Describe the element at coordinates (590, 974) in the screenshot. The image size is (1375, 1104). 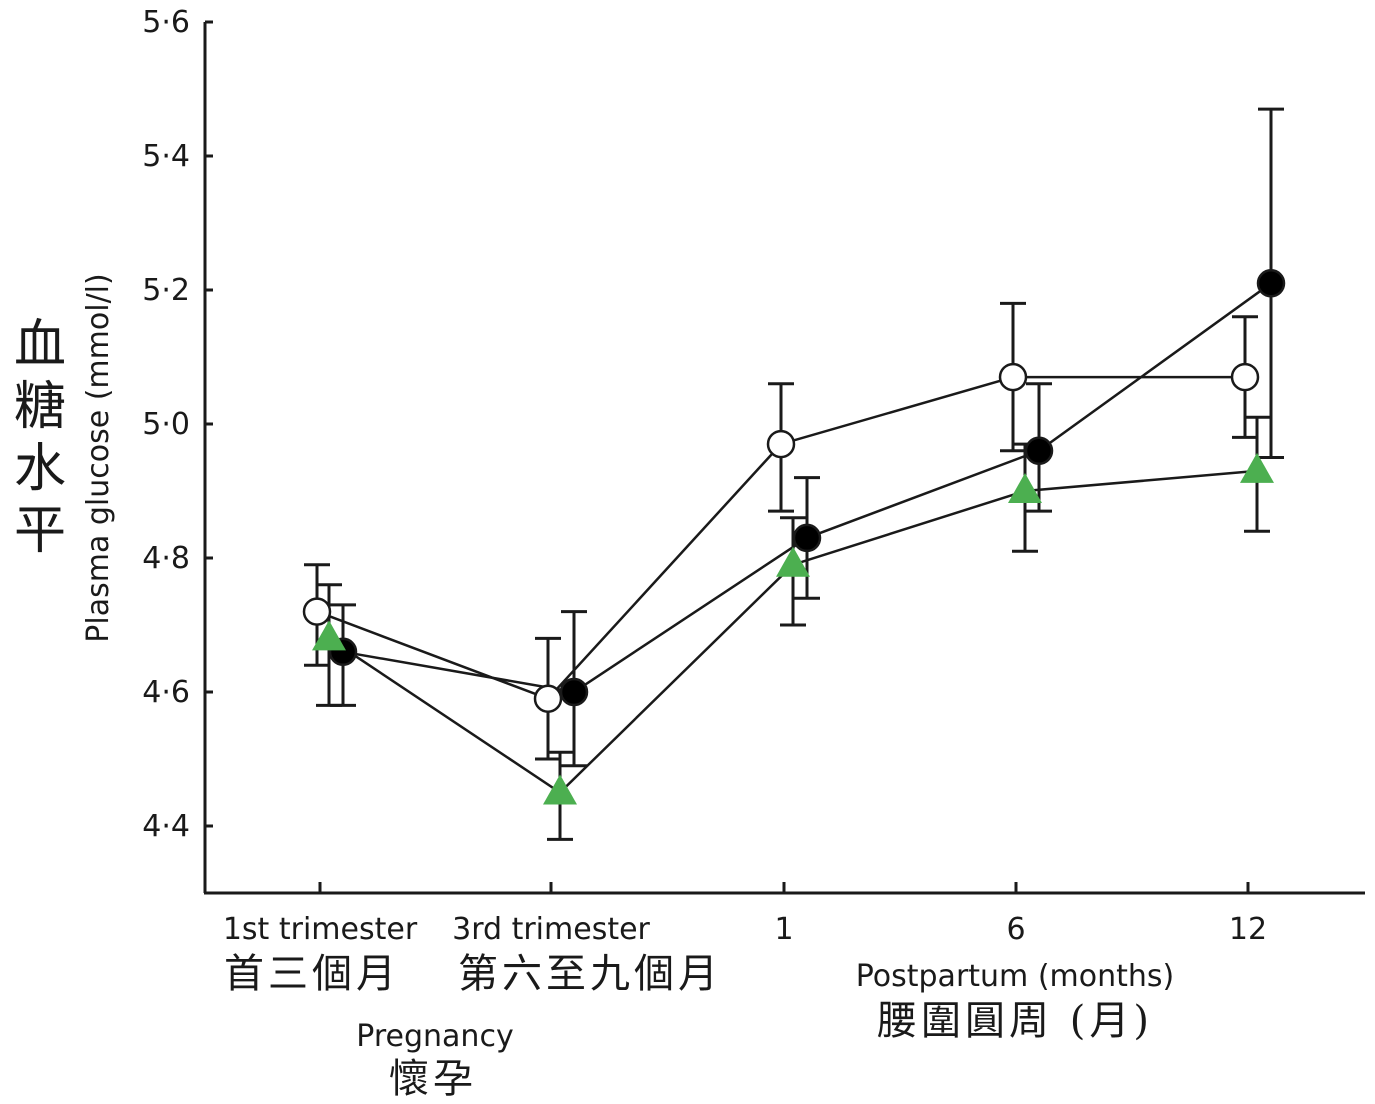
I see `x-tick-label-3rd-trimester-chinese: 第六至九個月` at that location.